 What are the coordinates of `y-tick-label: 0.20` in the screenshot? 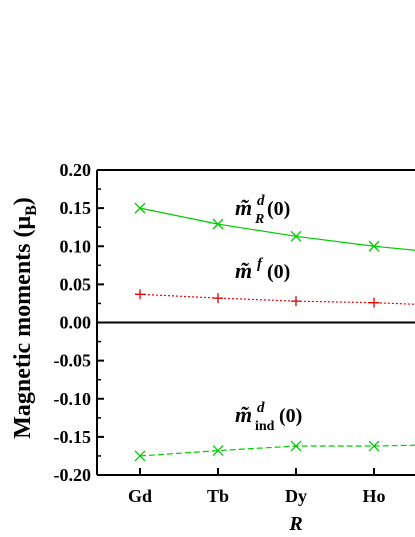 It's located at (76, 170).